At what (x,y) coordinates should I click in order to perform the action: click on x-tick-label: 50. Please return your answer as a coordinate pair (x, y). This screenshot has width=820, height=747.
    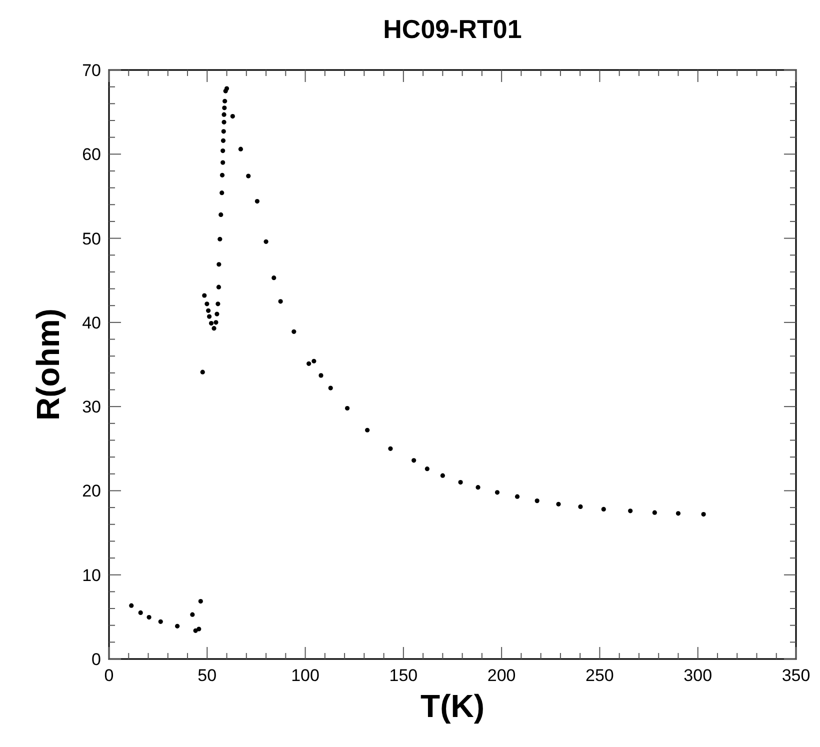
    Looking at the image, I should click on (207, 675).